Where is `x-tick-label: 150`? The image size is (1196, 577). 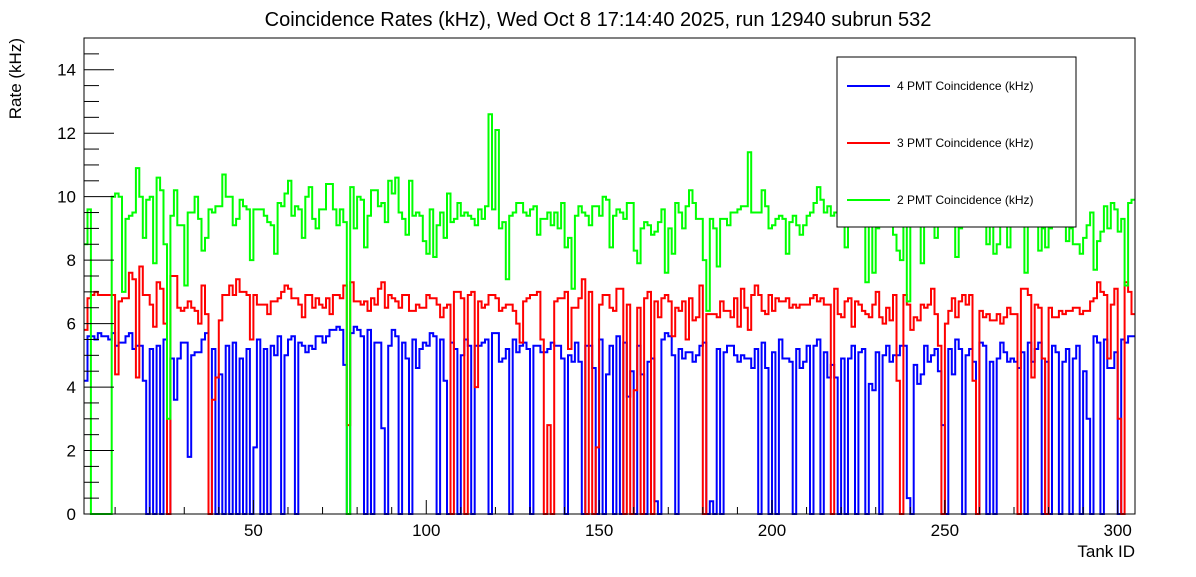 x-tick-label: 150 is located at coordinates (599, 530).